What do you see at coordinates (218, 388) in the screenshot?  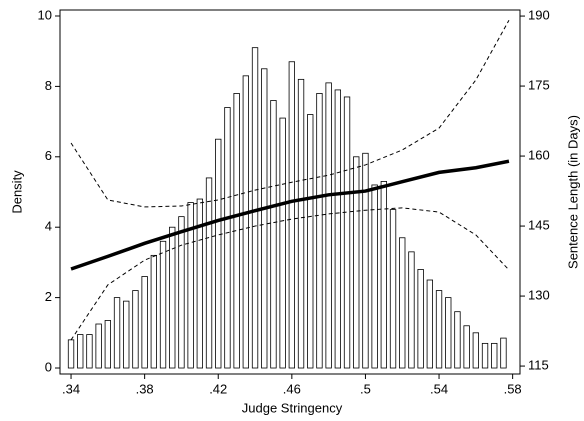 I see `x-tick-label: .42` at bounding box center [218, 388].